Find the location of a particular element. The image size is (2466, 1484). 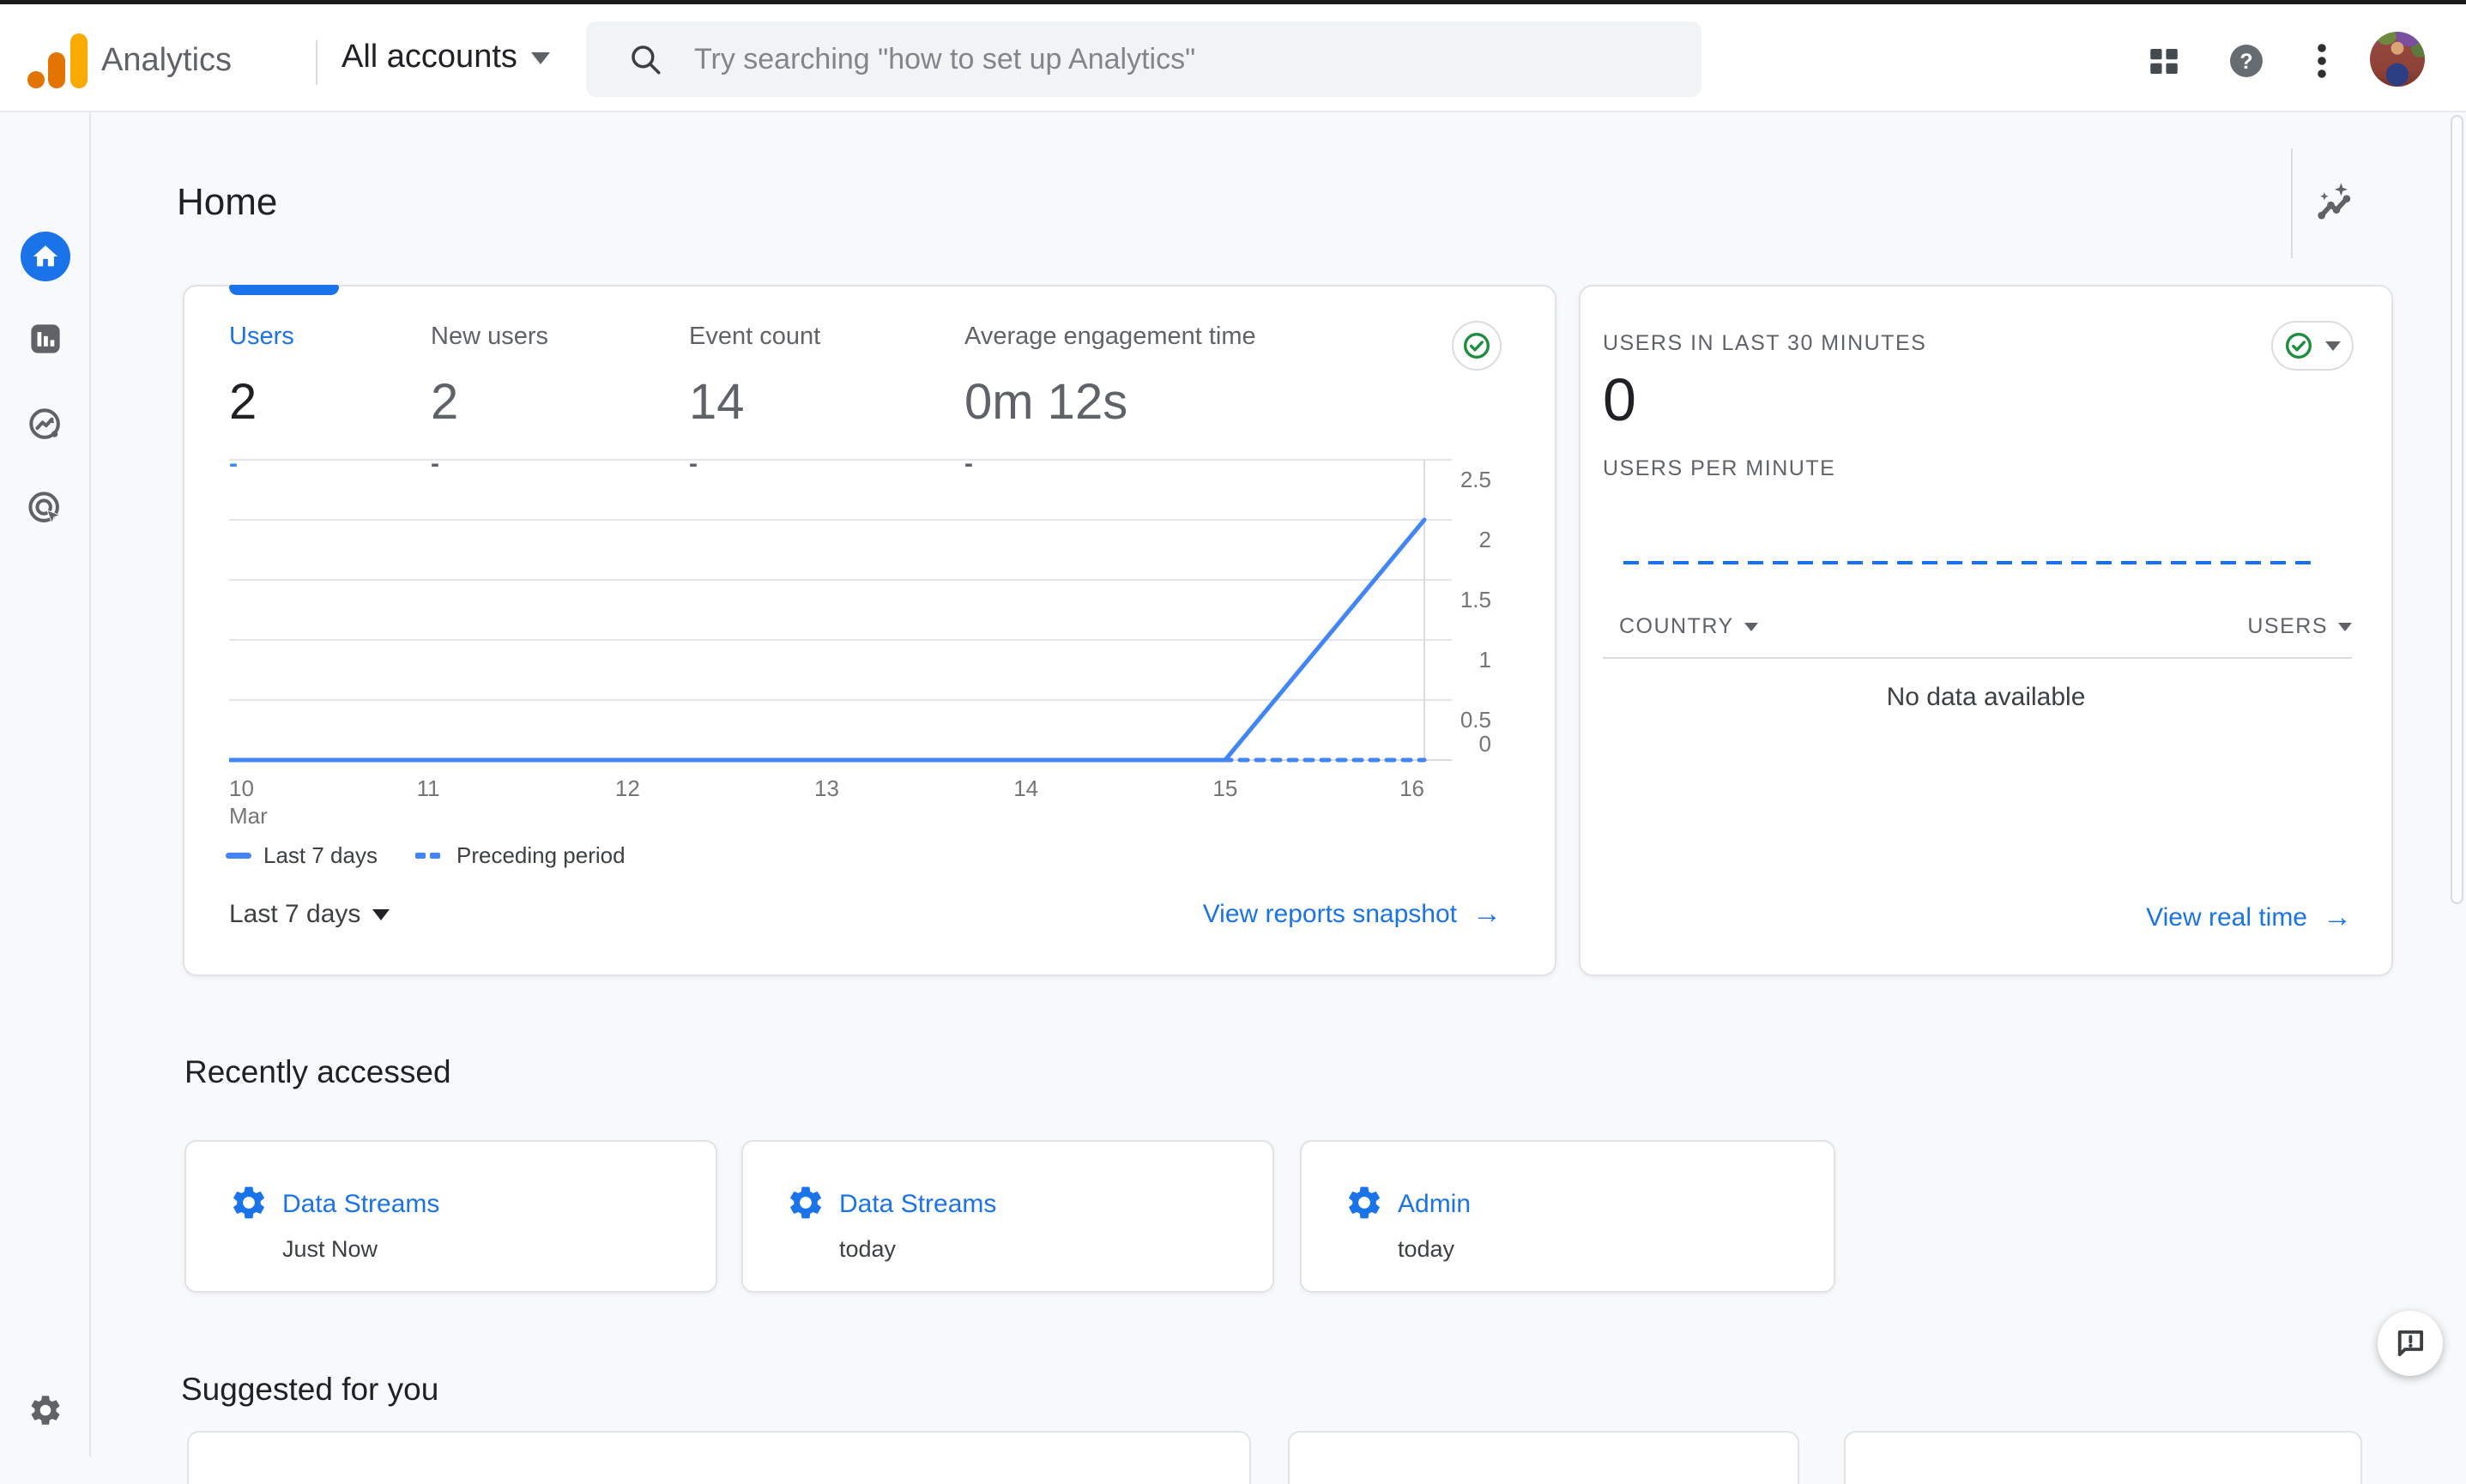

recent-item-time: Just Now is located at coordinates (330, 1249).